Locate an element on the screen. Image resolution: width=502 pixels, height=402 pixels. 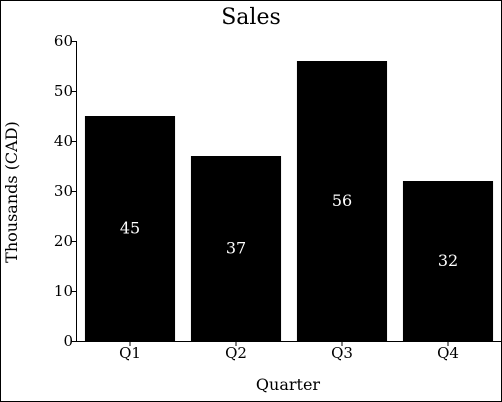
data-label-q3: 56 is located at coordinates (342, 200).